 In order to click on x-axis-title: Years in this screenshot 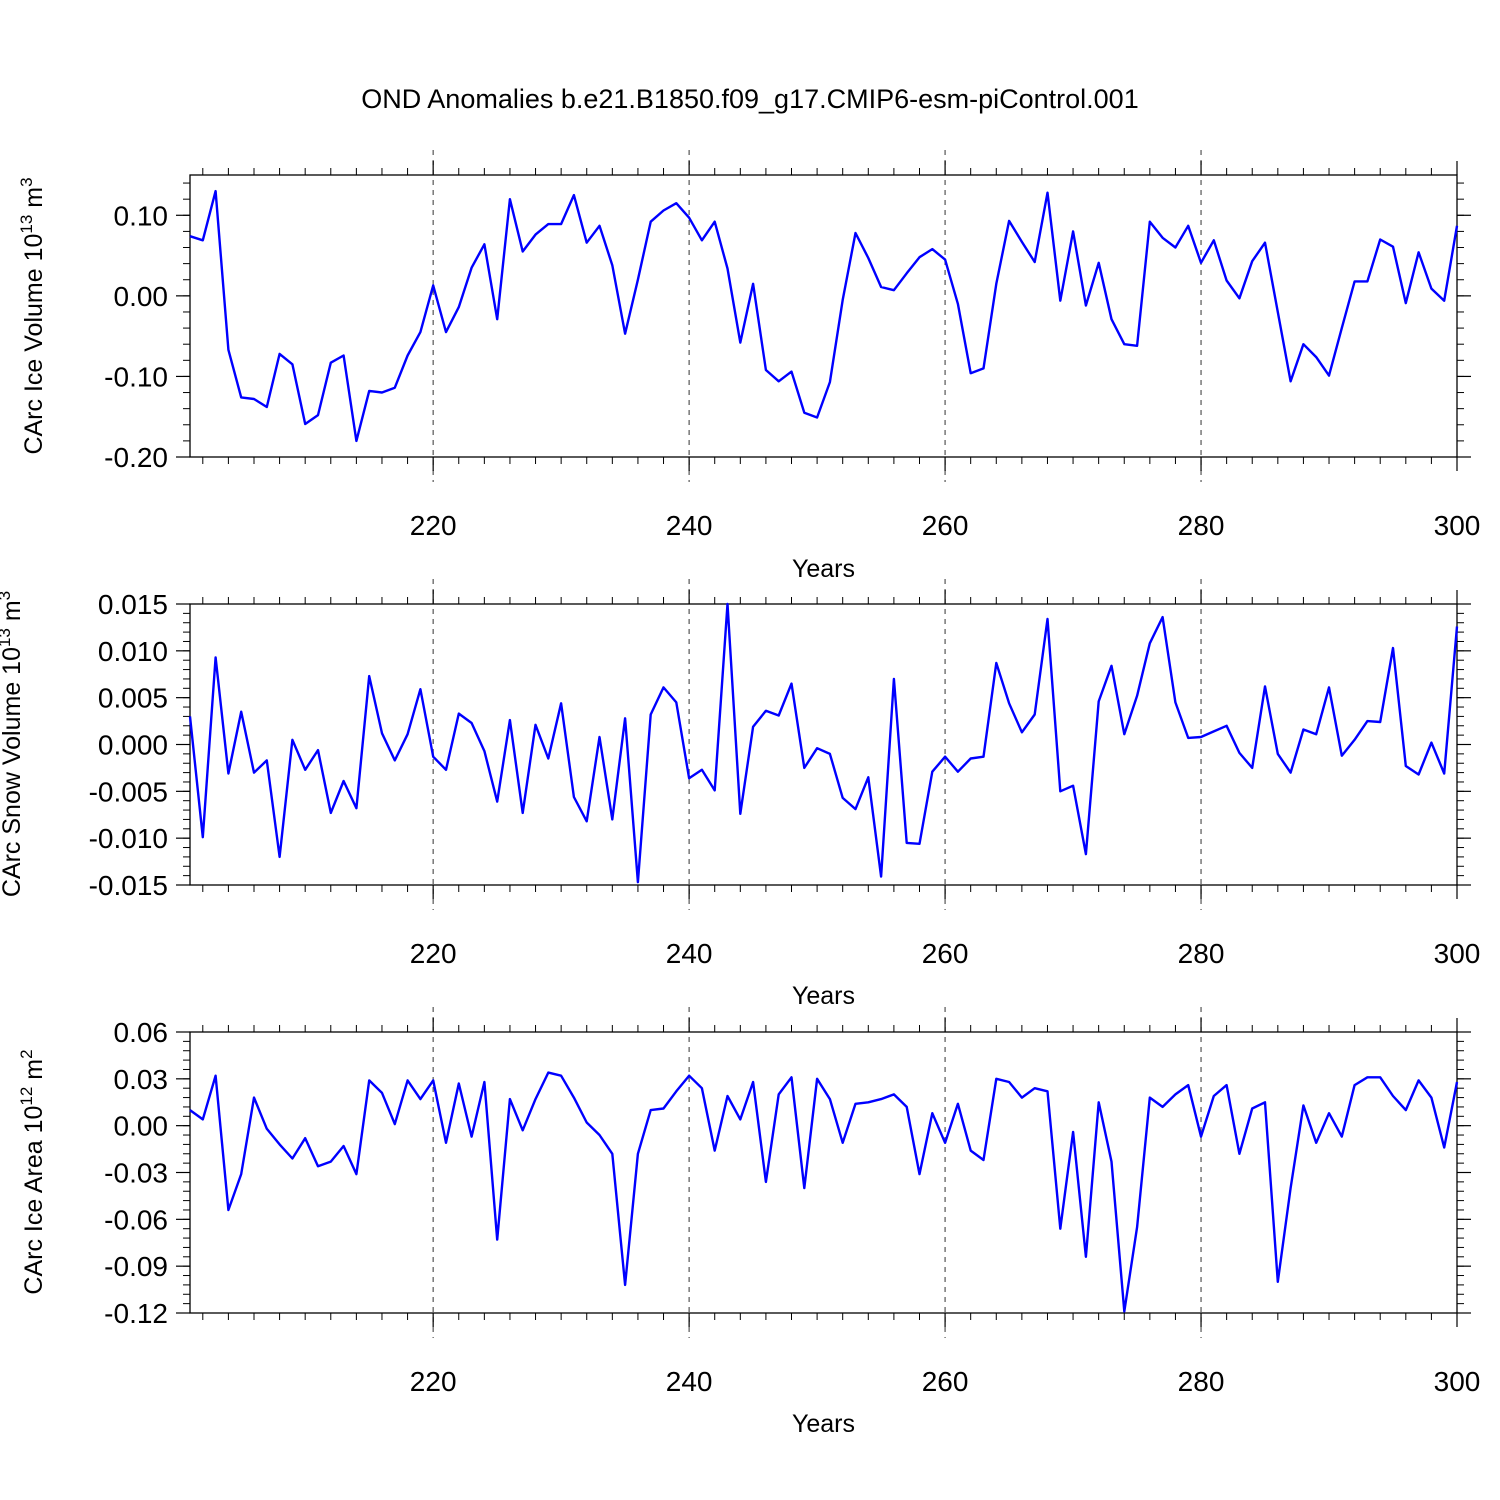, I will do `click(823, 996)`.